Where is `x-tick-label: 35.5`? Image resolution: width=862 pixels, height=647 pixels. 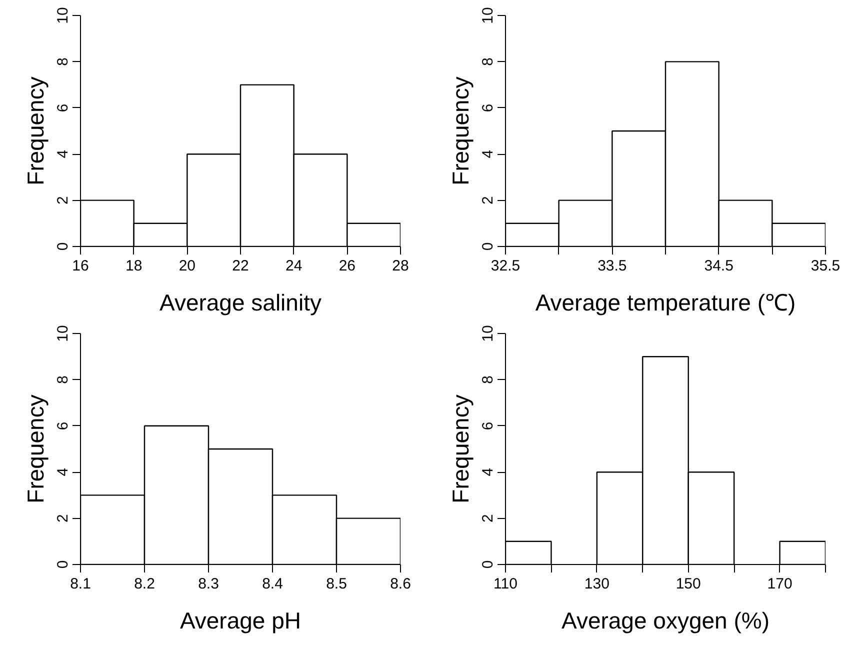
x-tick-label: 35.5 is located at coordinates (825, 266).